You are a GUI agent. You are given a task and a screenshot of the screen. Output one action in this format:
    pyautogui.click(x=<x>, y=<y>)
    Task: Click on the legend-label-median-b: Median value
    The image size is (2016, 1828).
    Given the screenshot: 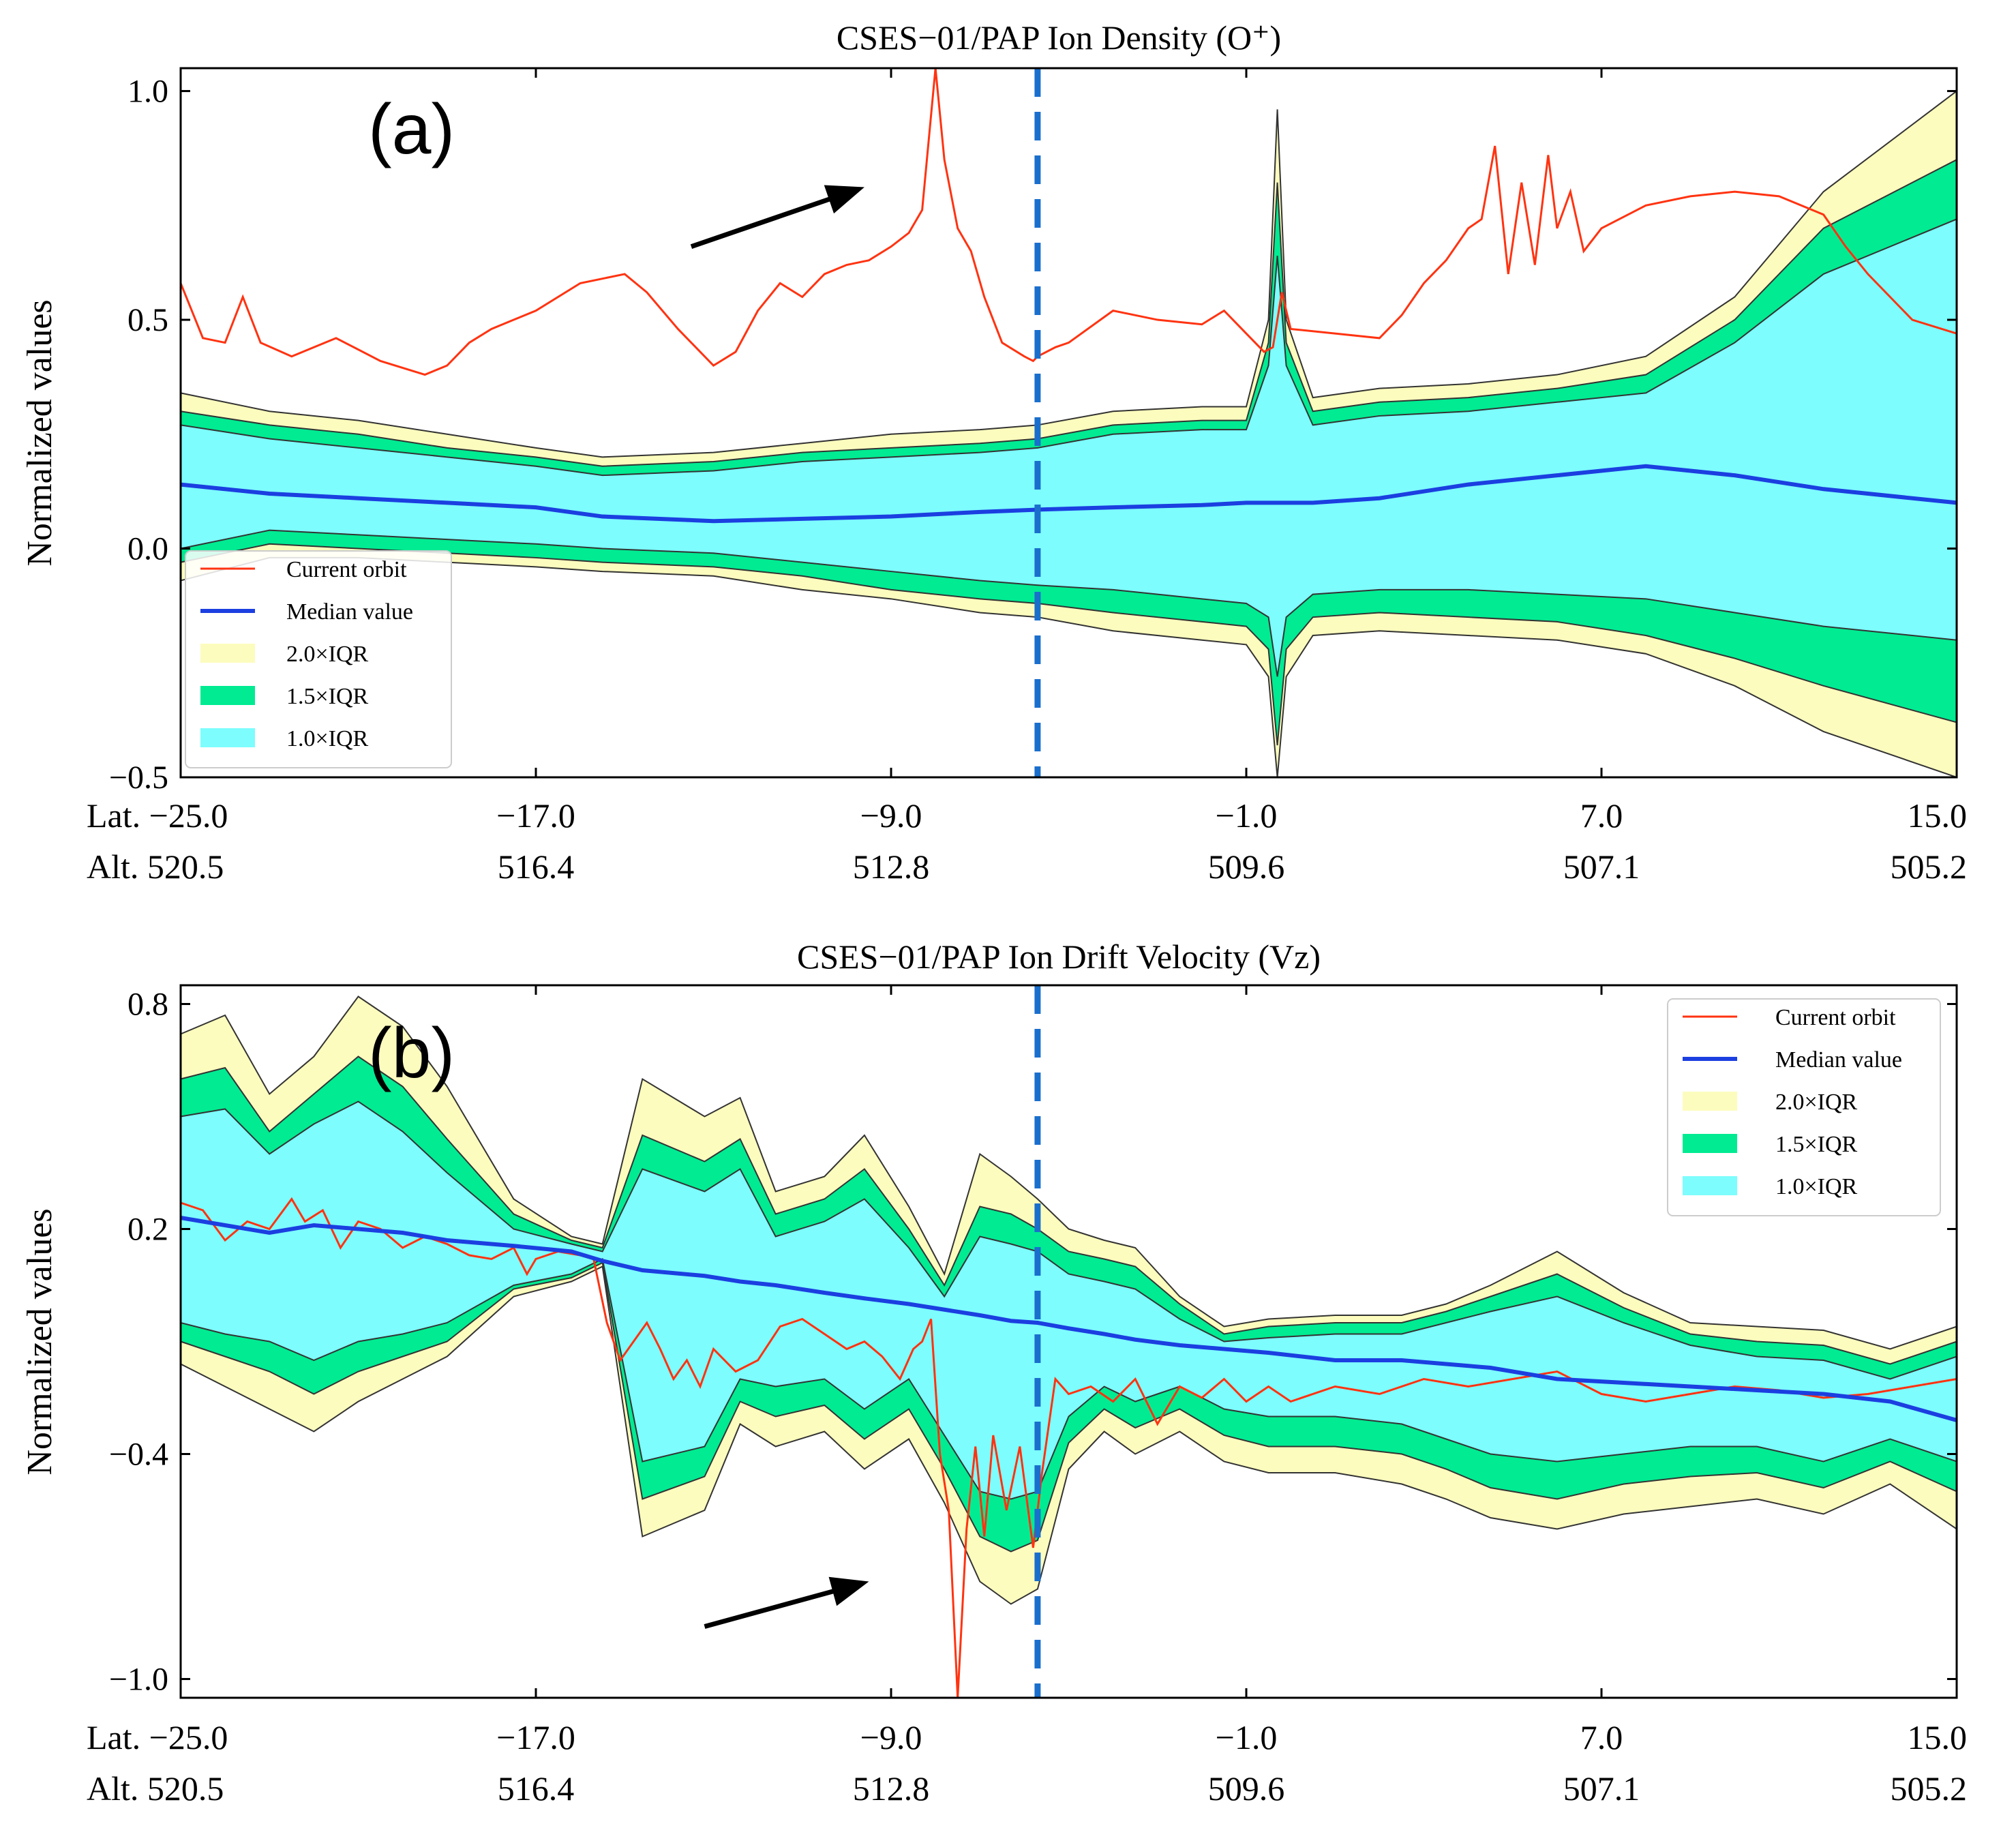 What is the action you would take?
    pyautogui.click(x=1838, y=1060)
    